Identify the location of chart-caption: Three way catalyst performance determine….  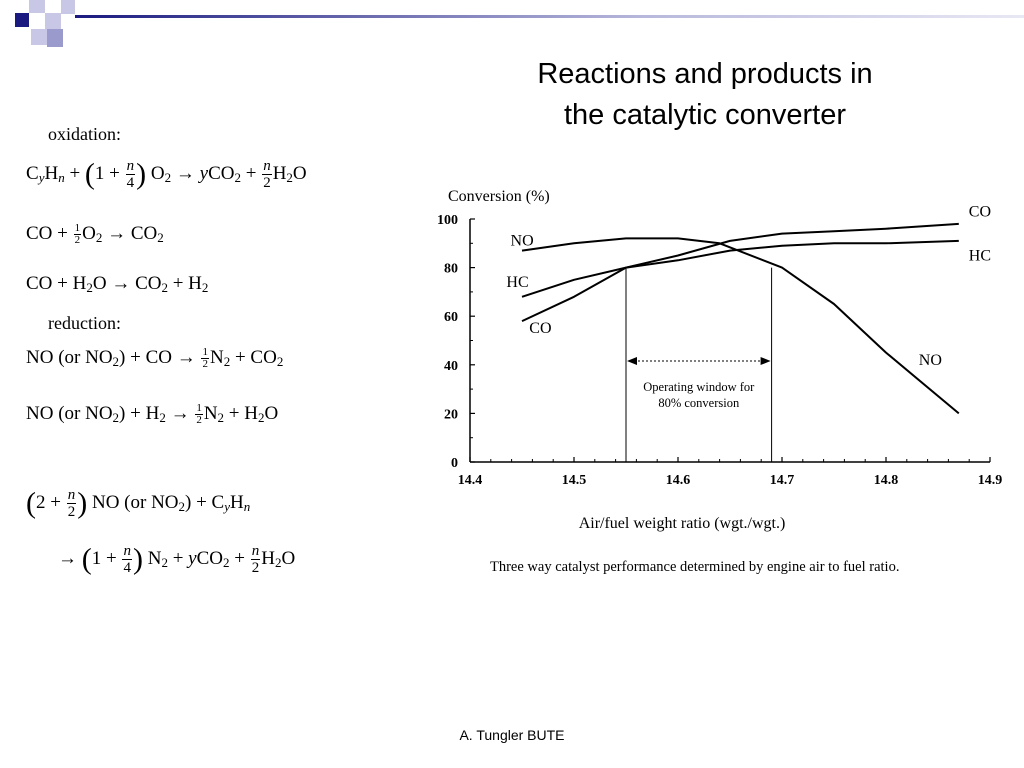
(694, 567).